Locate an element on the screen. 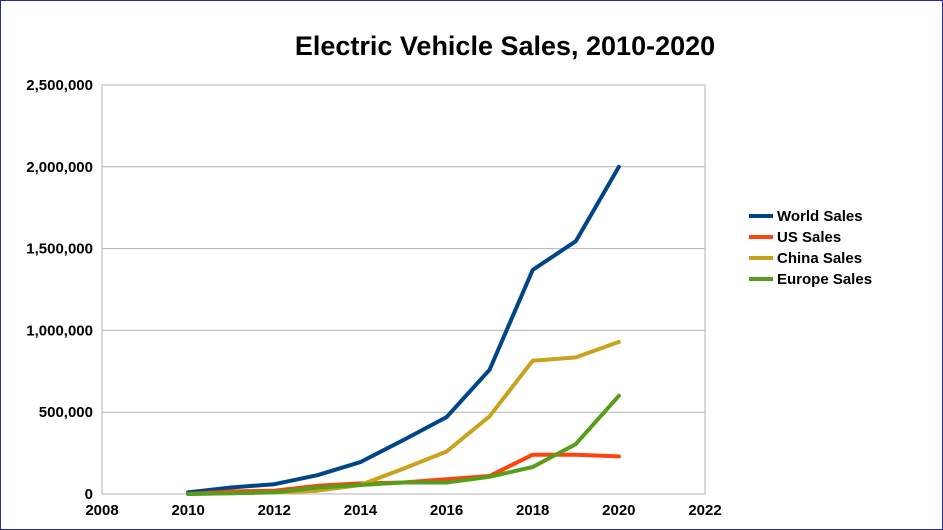 Image resolution: width=943 pixels, height=530 pixels. legend-label-china-sales: China Sales is located at coordinates (819, 258).